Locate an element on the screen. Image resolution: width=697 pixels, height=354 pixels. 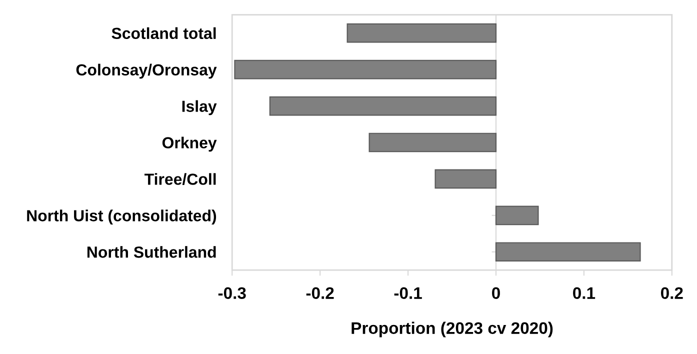
y-tick-label: Tiree/Coll is located at coordinates (180, 179).